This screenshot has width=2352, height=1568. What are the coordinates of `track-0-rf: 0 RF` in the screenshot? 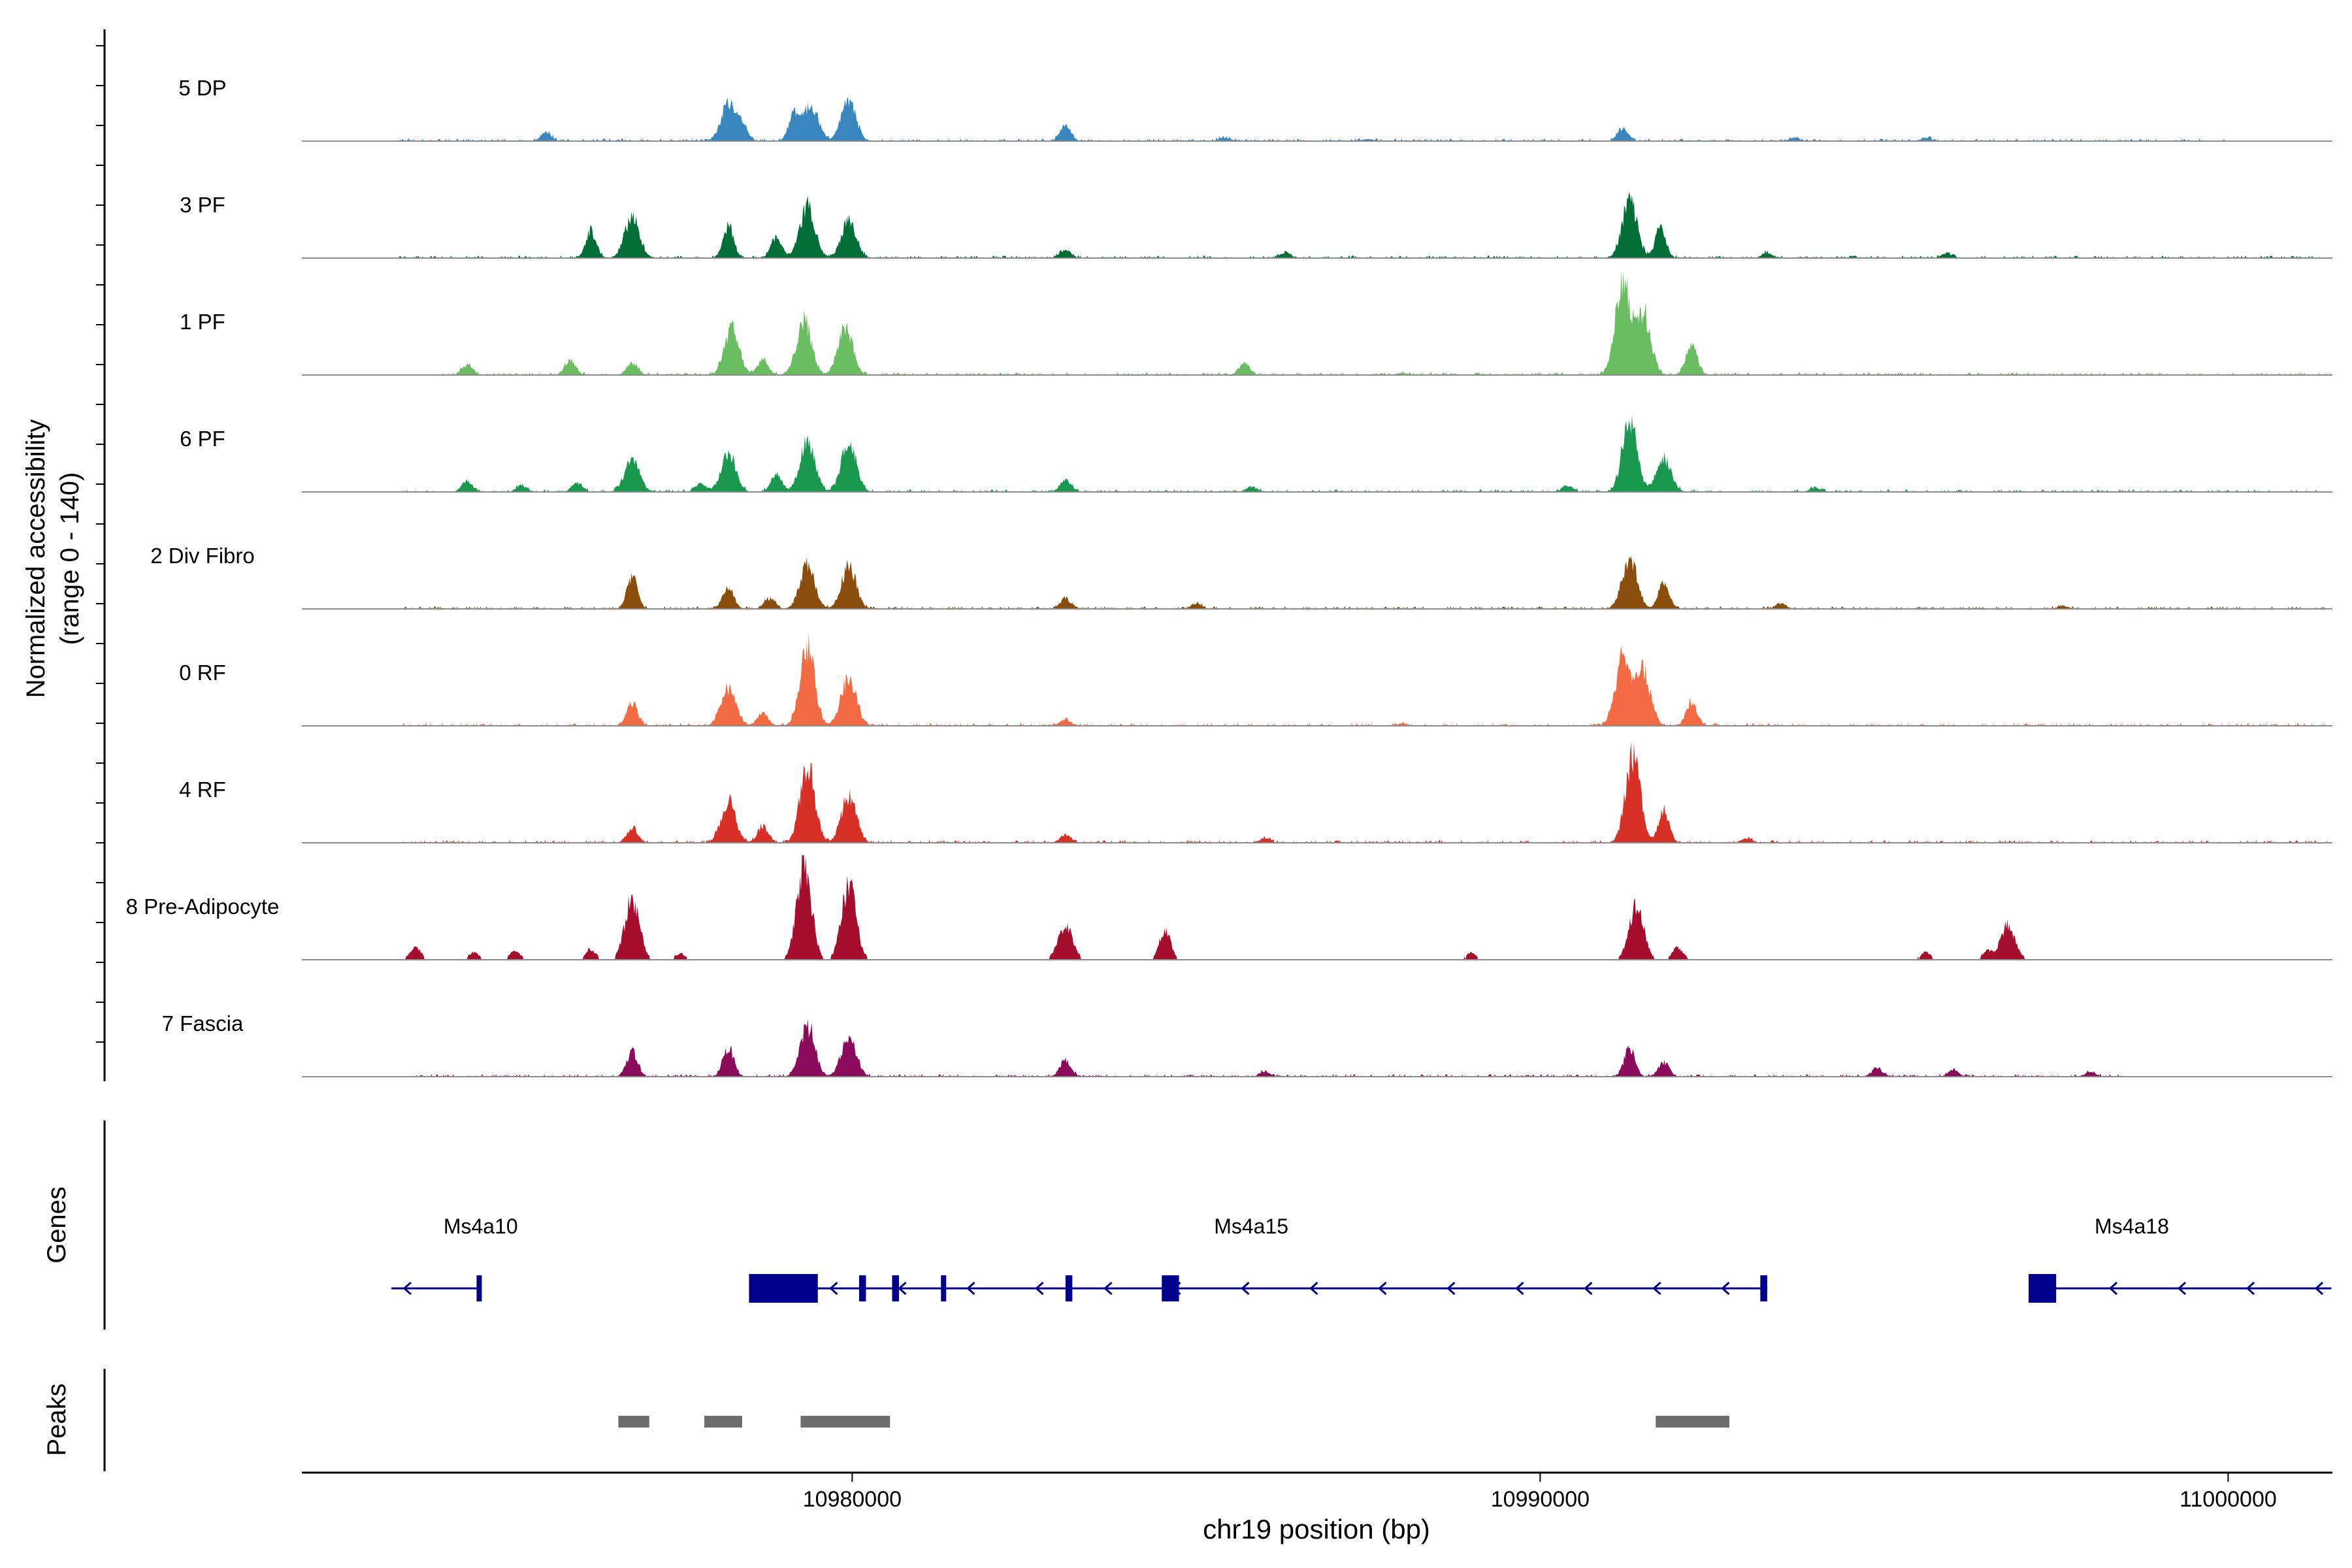 It's located at (1255, 679).